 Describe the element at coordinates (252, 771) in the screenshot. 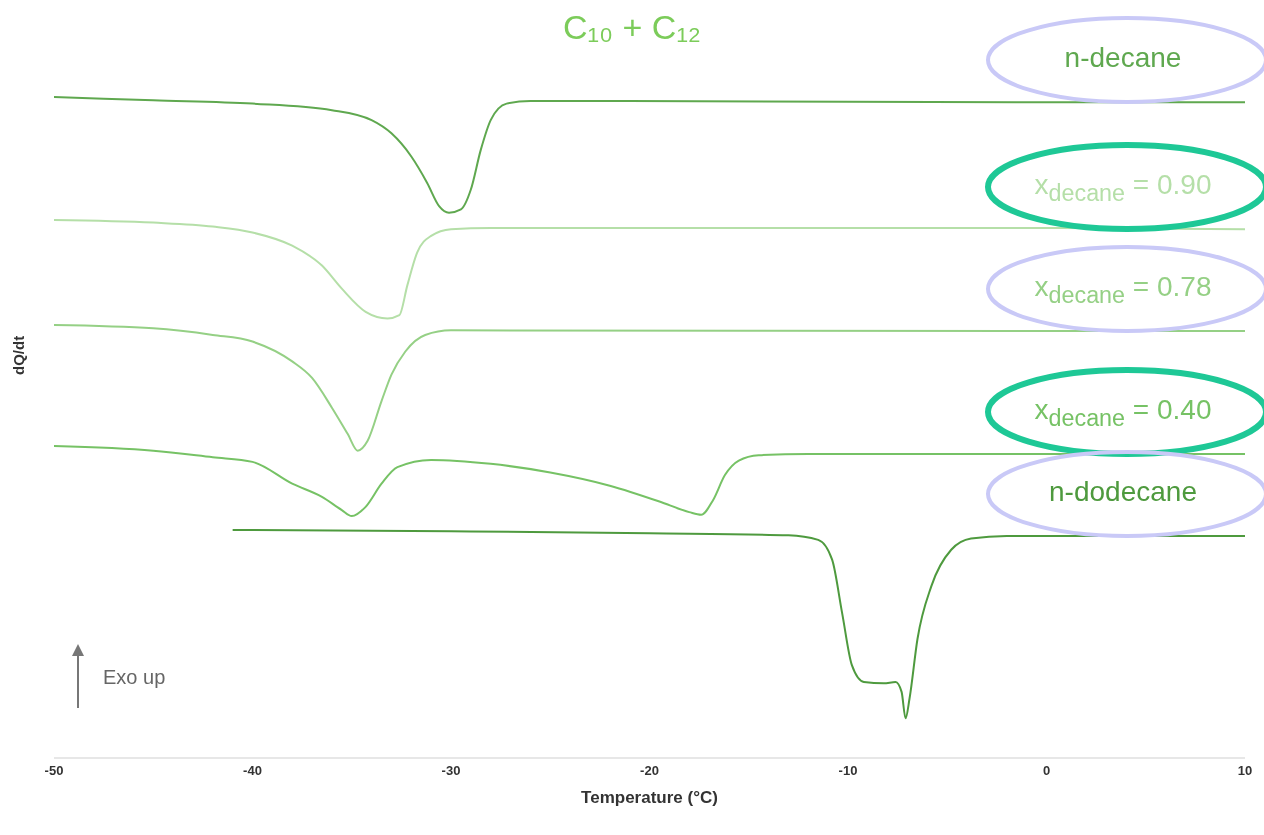

I see `x-tick-label: -40` at that location.